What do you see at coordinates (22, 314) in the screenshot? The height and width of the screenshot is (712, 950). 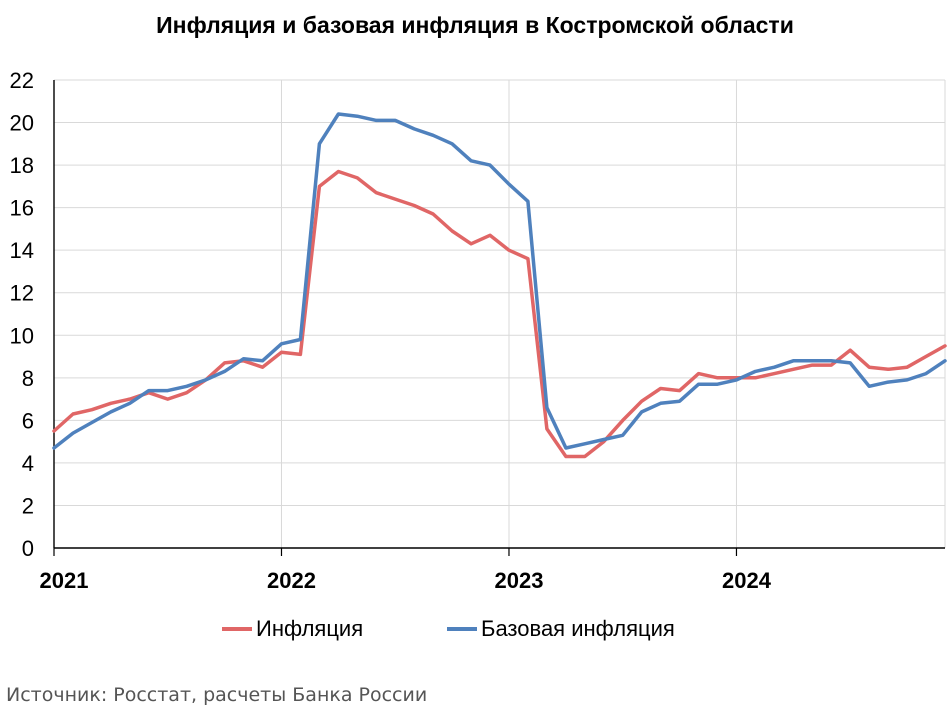 I see `y-tick-labels: 0 2 4 6 8 10 12 14 16 18 20 22` at bounding box center [22, 314].